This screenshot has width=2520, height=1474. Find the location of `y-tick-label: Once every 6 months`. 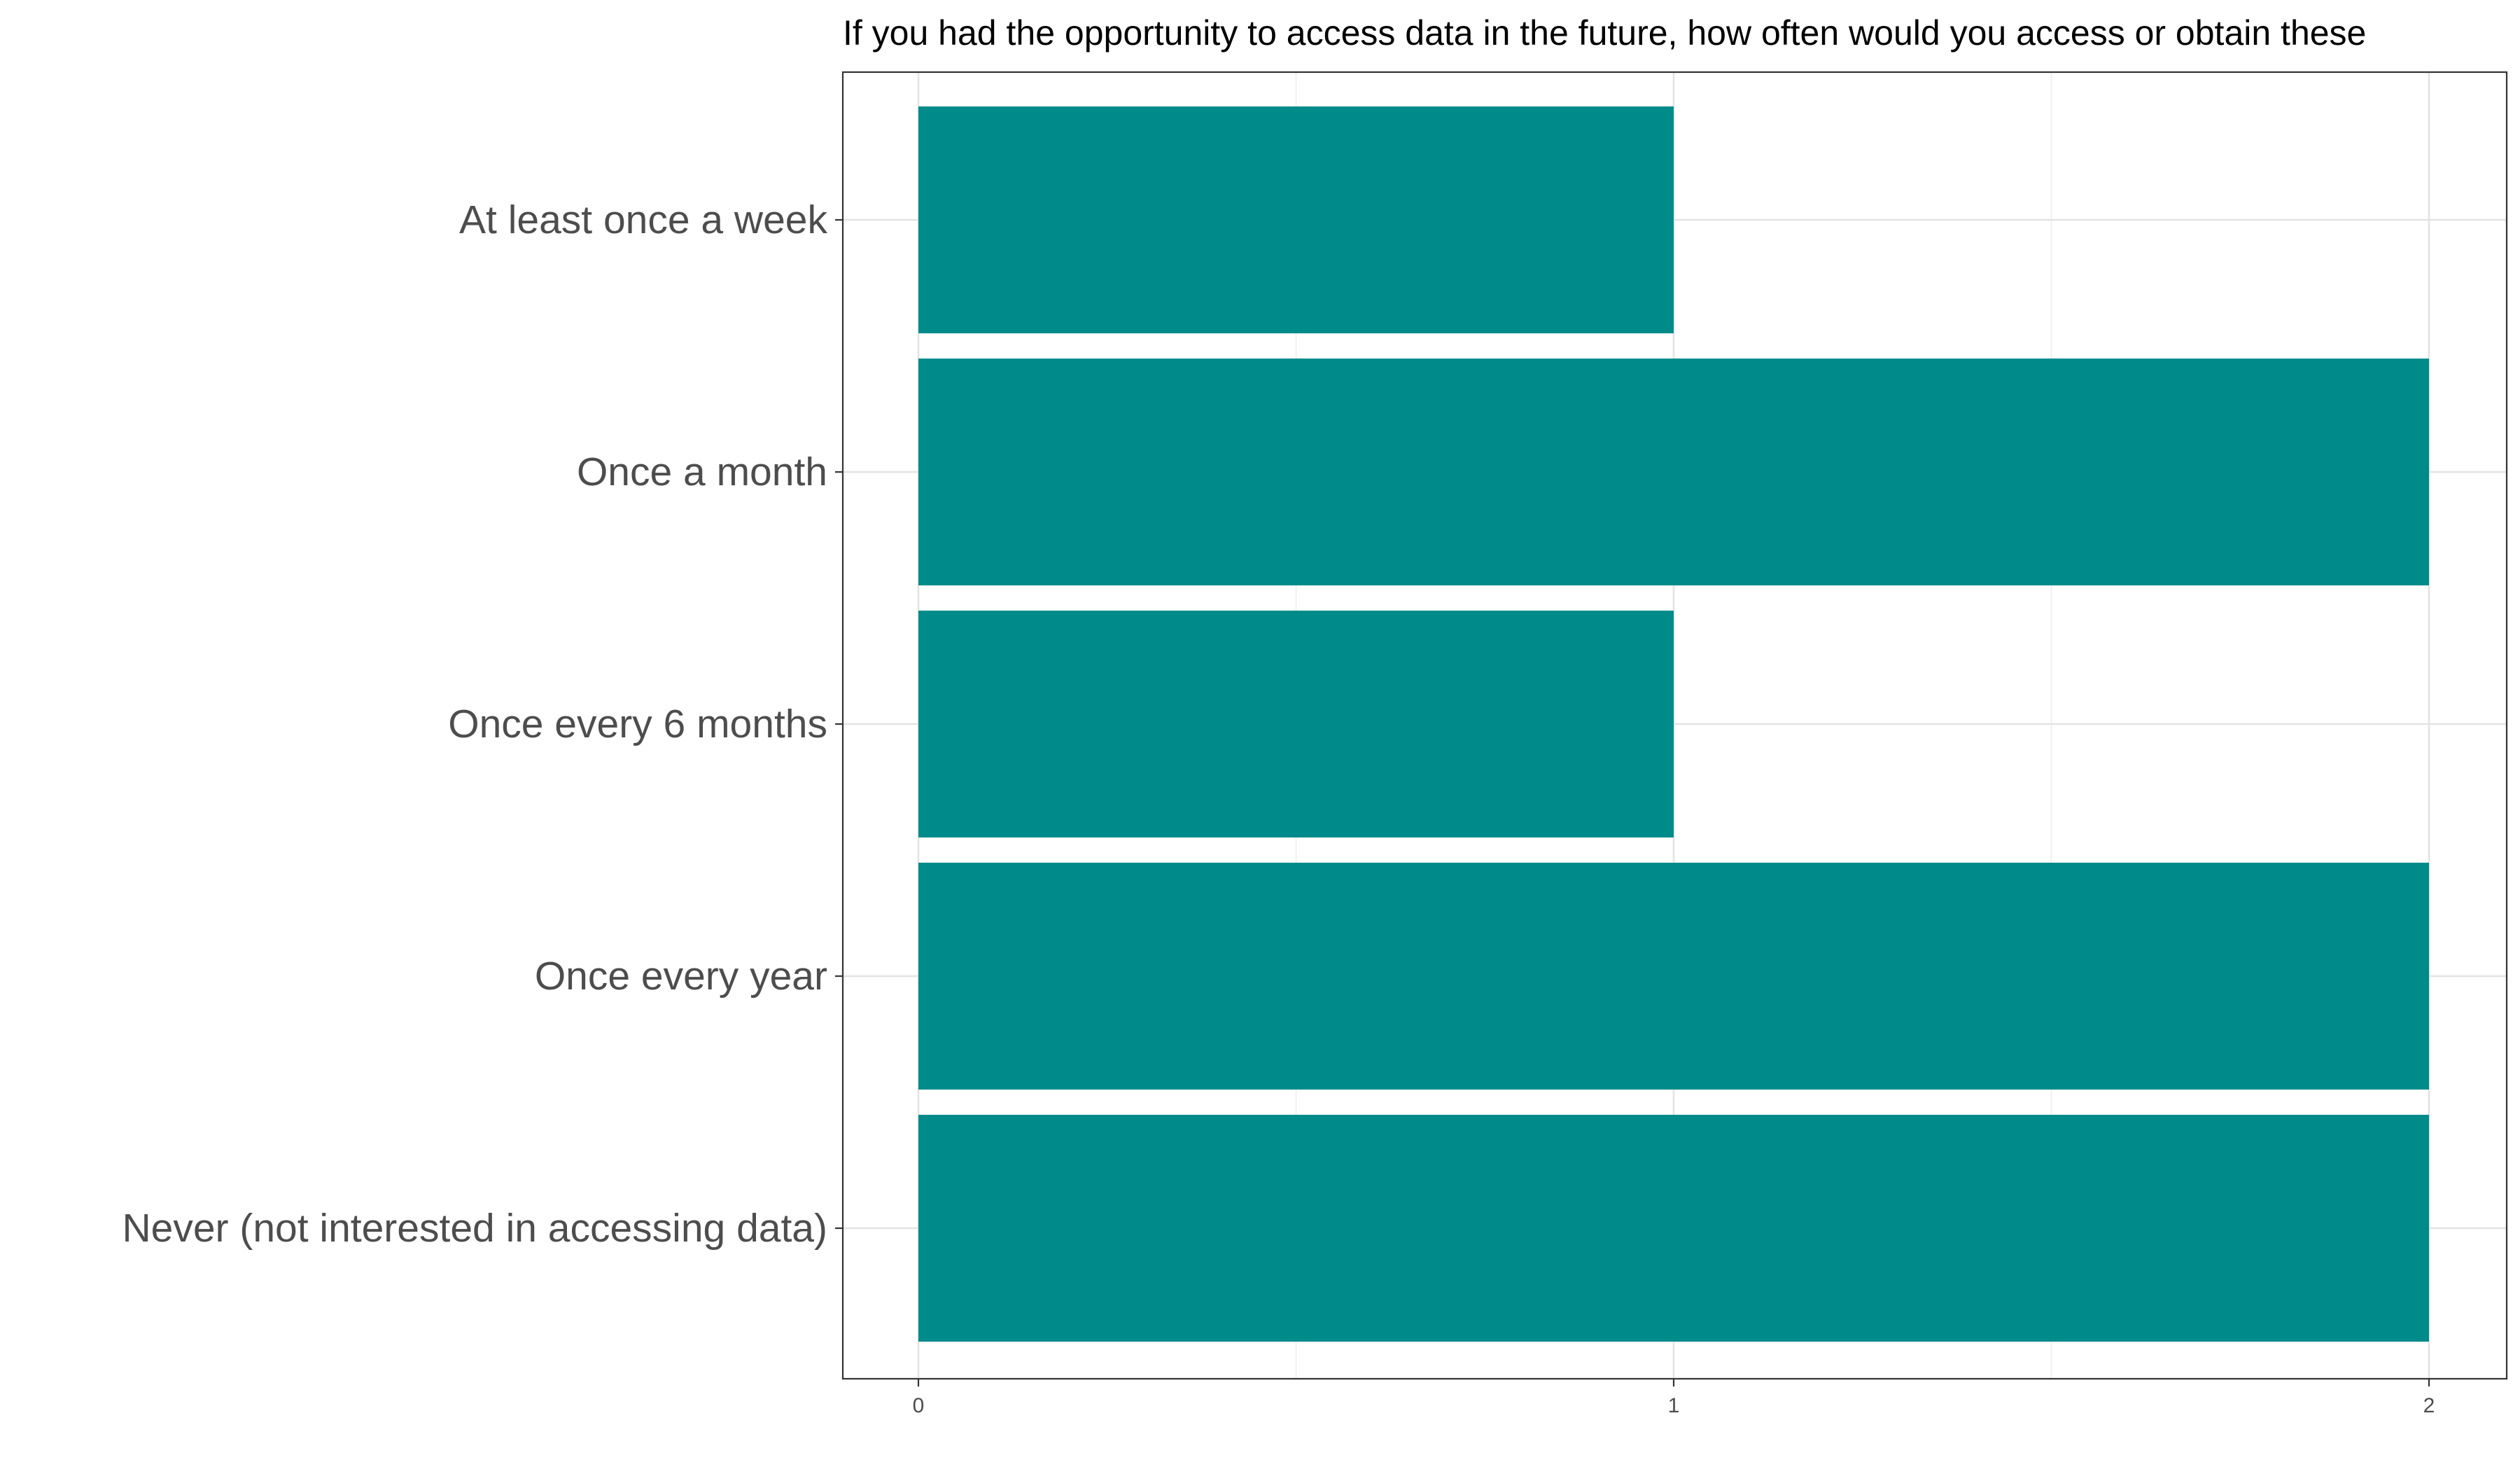

y-tick-label: Once every 6 months is located at coordinates (637, 724).